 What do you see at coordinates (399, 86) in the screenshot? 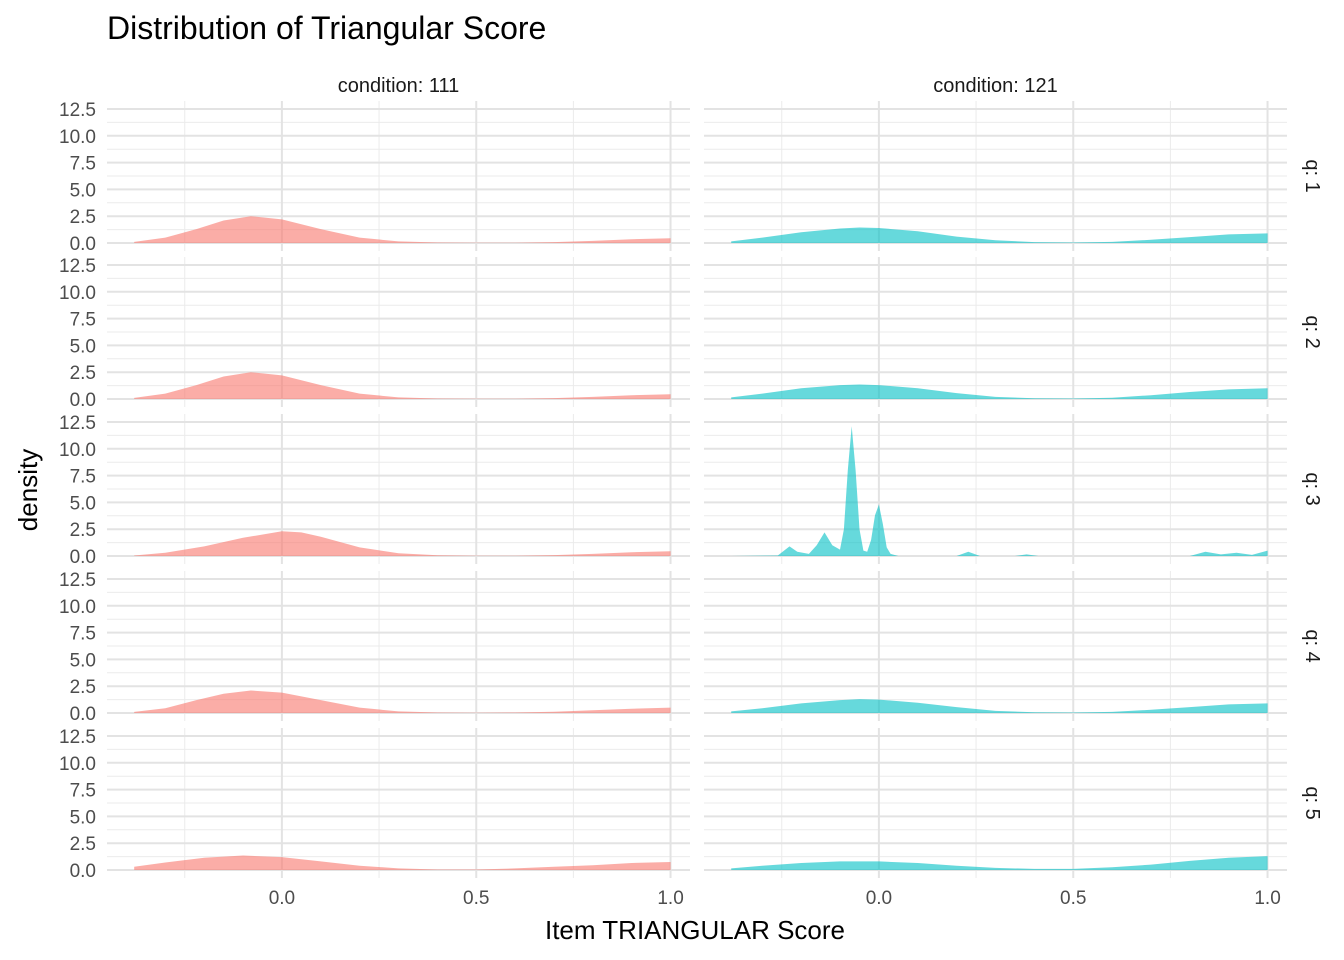
I see `column-strip-label: condition: 111` at bounding box center [399, 86].